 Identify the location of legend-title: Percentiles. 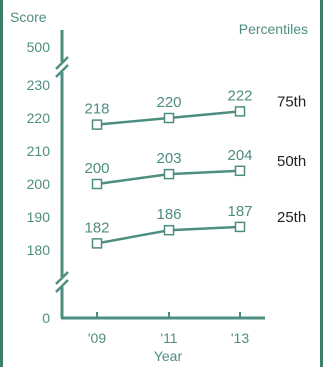
(273, 29).